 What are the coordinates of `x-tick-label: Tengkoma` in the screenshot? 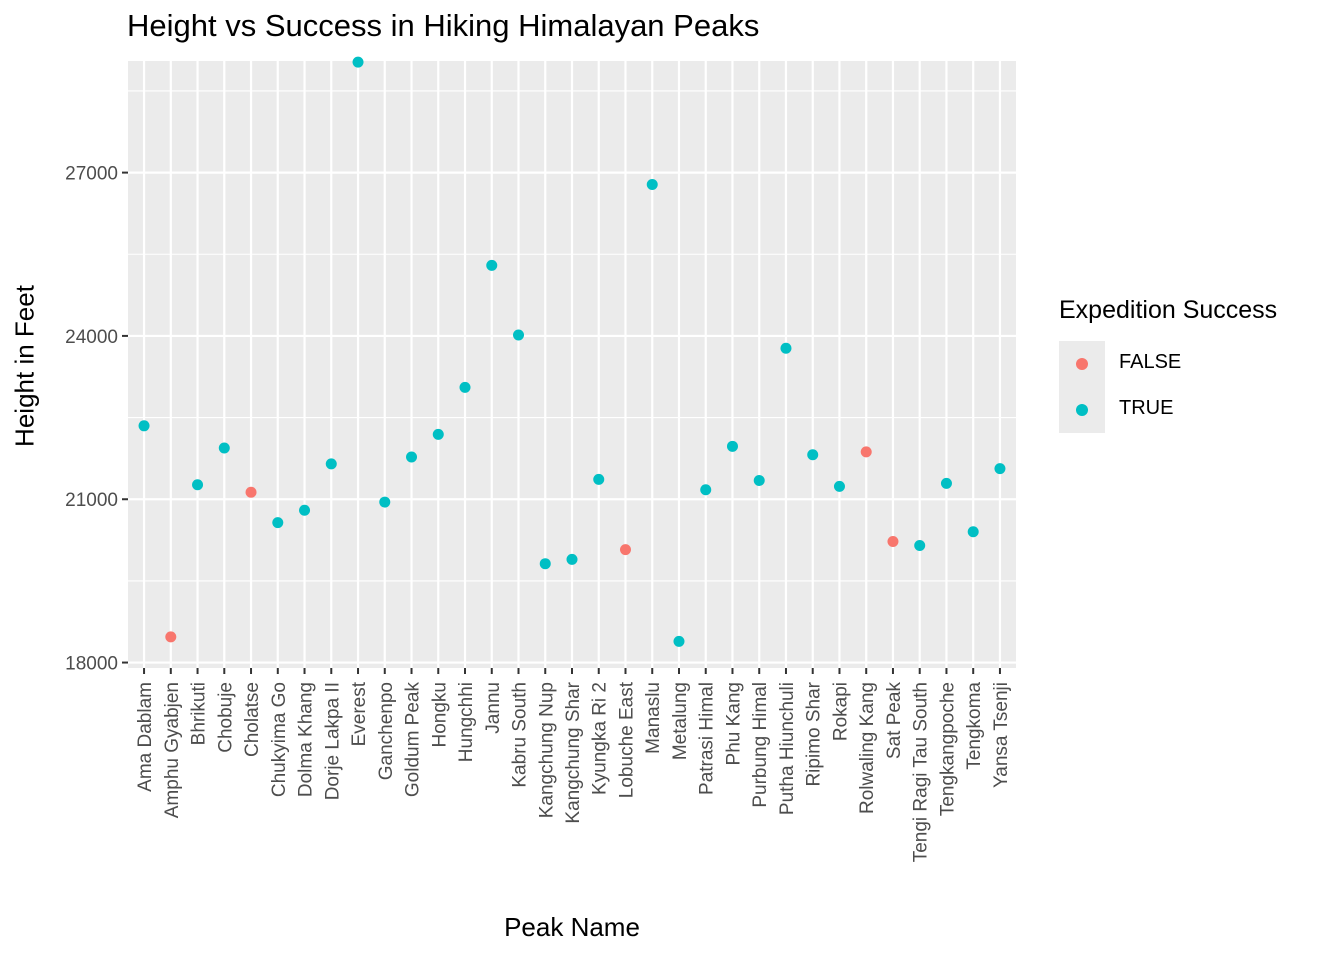 It's located at (974, 726).